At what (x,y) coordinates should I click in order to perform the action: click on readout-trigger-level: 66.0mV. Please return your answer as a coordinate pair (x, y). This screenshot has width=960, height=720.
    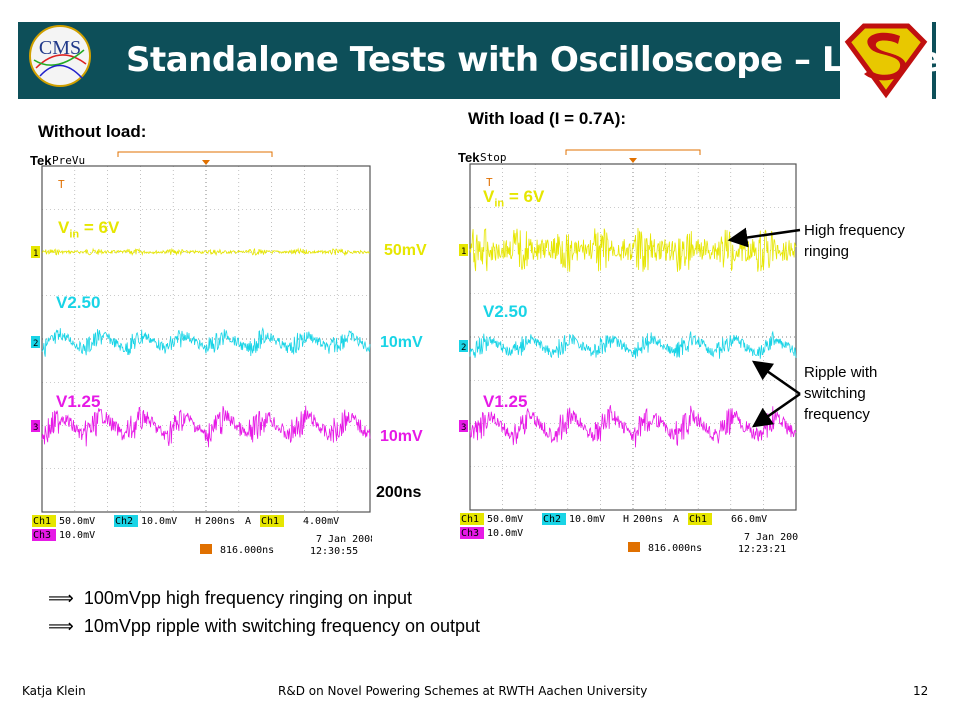
    Looking at the image, I should click on (749, 519).